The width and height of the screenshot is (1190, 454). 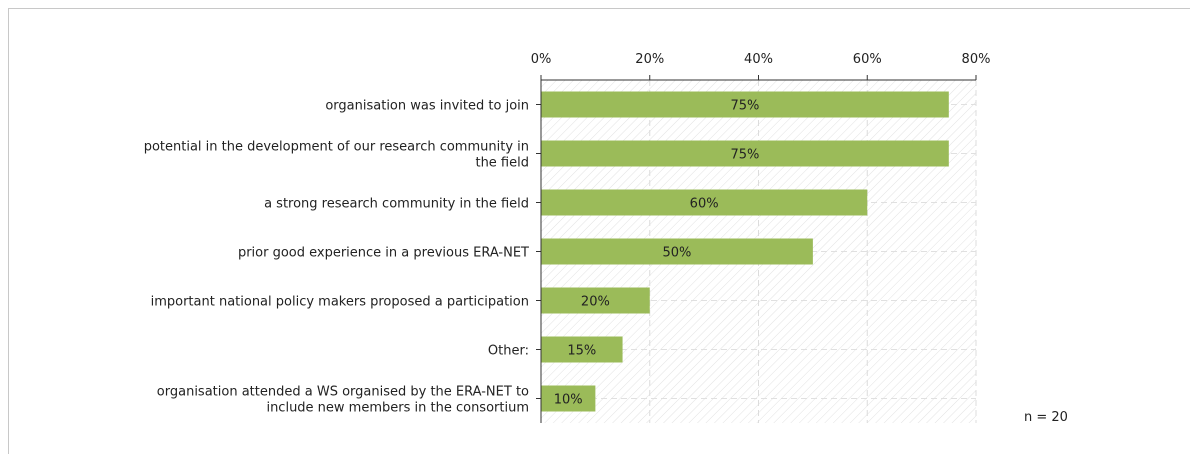 I want to click on data-label: 15%, so click(x=581, y=351).